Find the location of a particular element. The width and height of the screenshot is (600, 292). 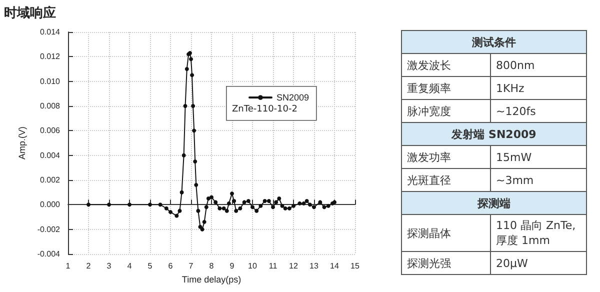

x-tick-label: 9 is located at coordinates (232, 266).